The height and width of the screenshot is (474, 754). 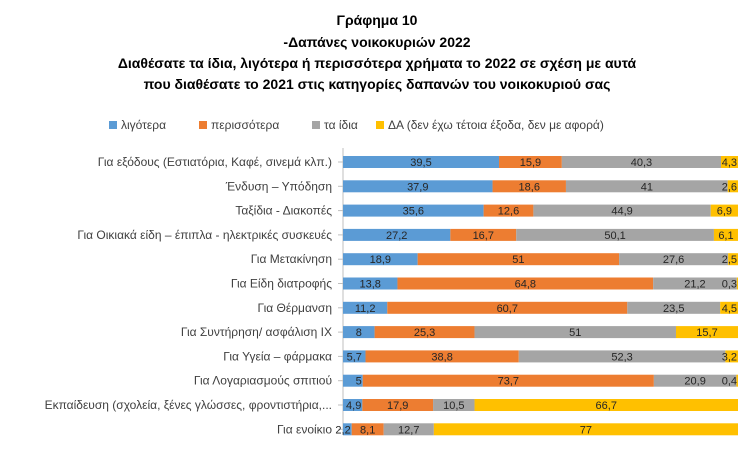 I want to click on data-label-2-3: 50,1, so click(x=614, y=236).